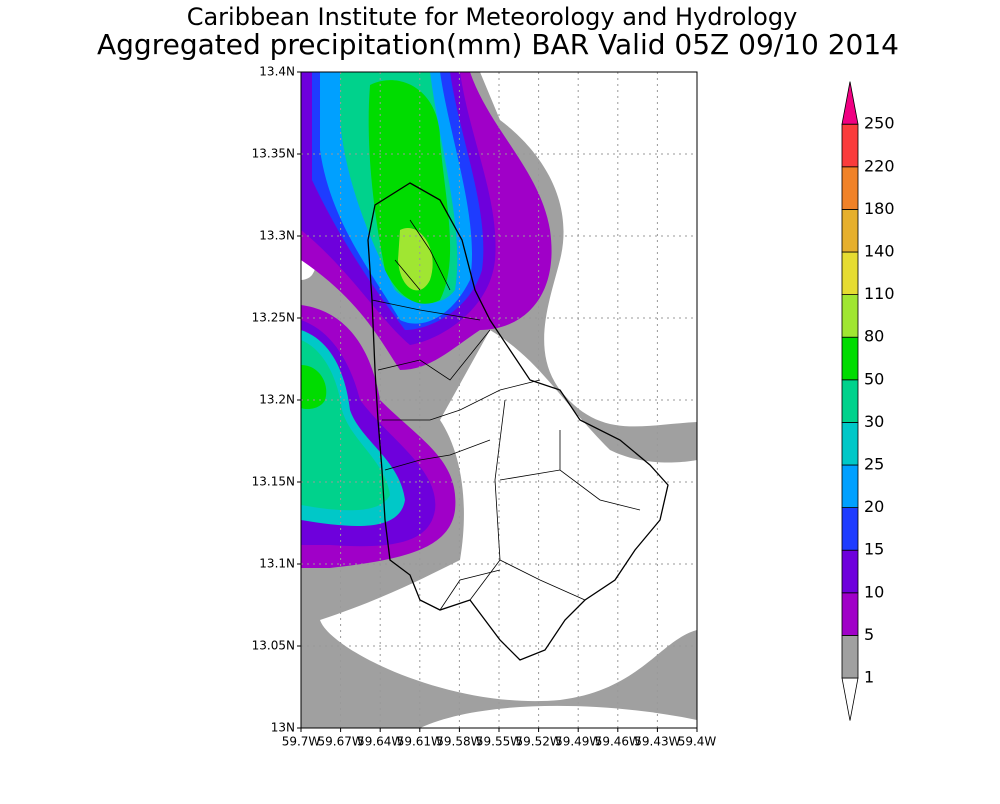 The width and height of the screenshot is (1000, 804). Describe the element at coordinates (850, 699) in the screenshot. I see `colorbar-under` at that location.